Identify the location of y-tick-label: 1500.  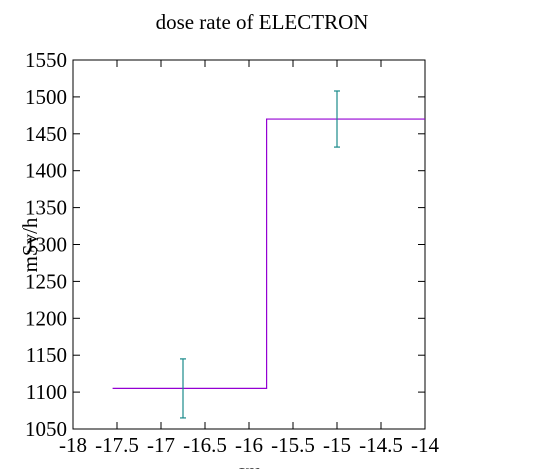
(46, 97).